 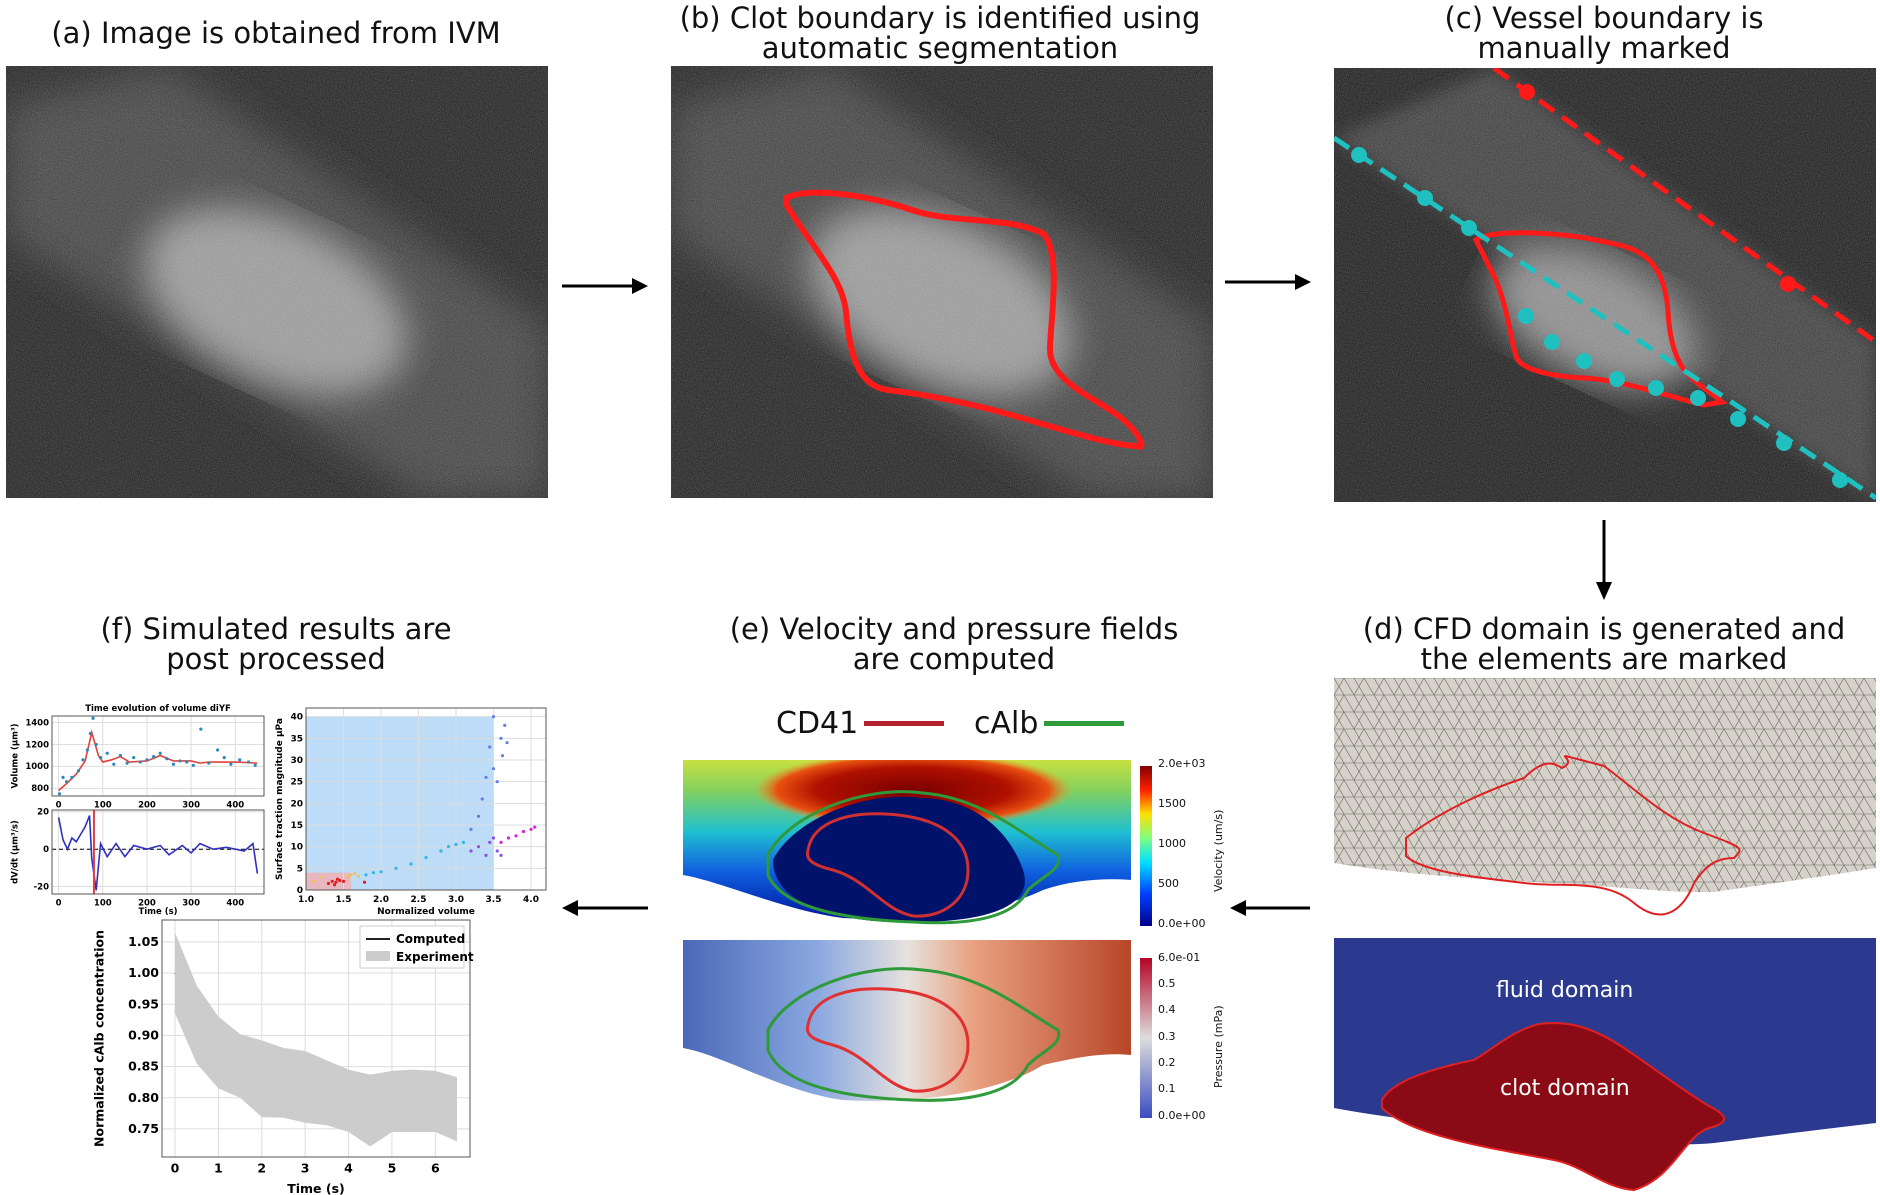 What do you see at coordinates (16, 755) in the screenshot?
I see `y-axis-label: Volume (µm³)` at bounding box center [16, 755].